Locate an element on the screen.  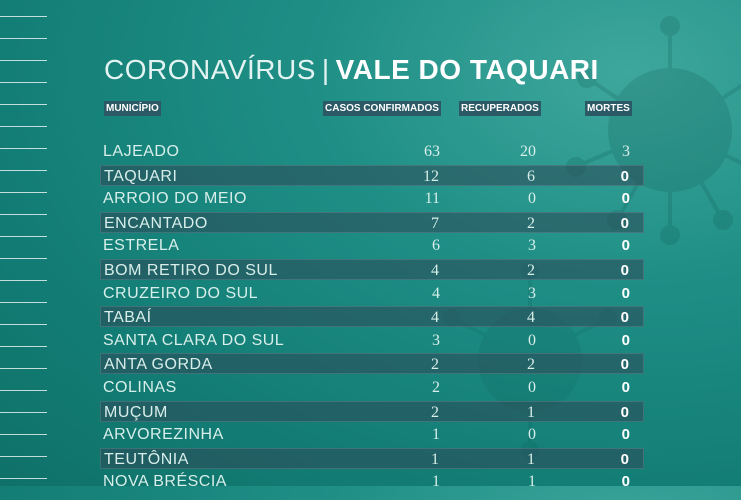
casos-cell: 12 is located at coordinates (431, 176).